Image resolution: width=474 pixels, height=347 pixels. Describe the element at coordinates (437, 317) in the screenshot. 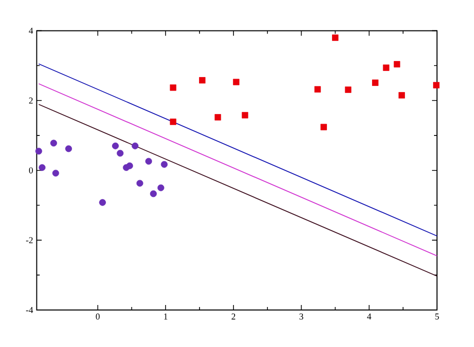

I see `x-tick-label: 5` at that location.